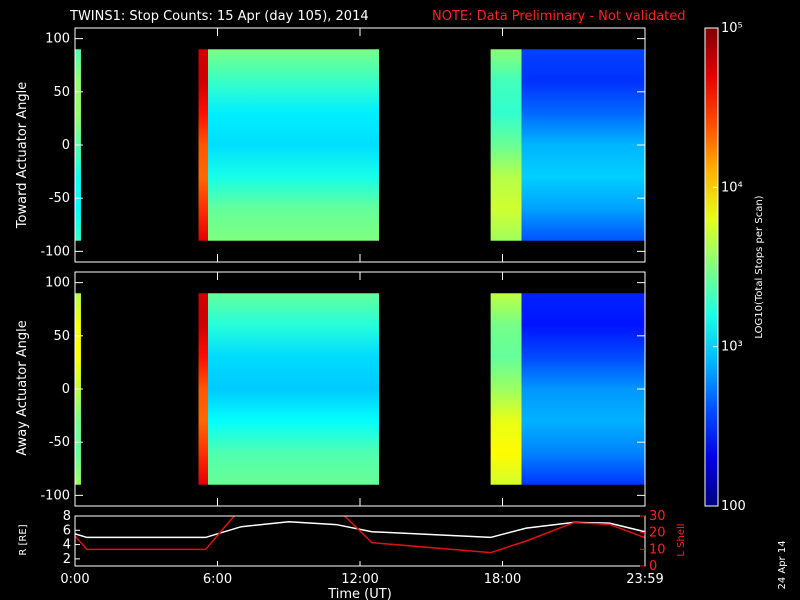  What do you see at coordinates (657, 516) in the screenshot?
I see `y-tick-label-right: 30` at bounding box center [657, 516].